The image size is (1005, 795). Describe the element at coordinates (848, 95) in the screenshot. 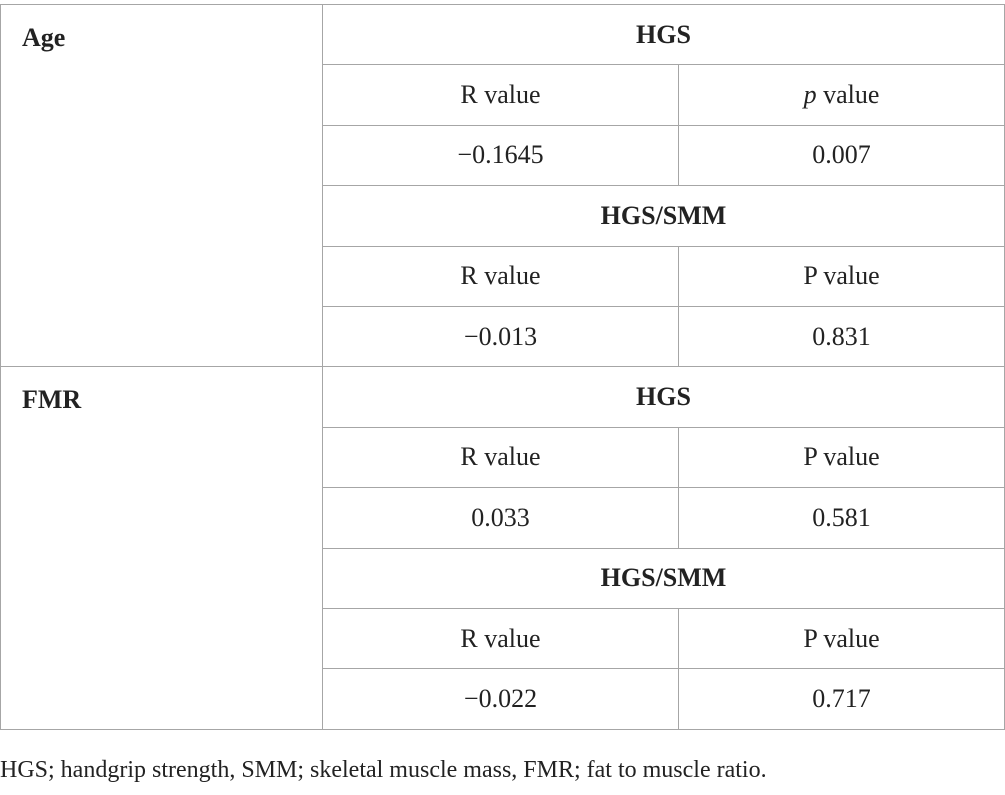

I see `p-value-header-suffix: value` at that location.